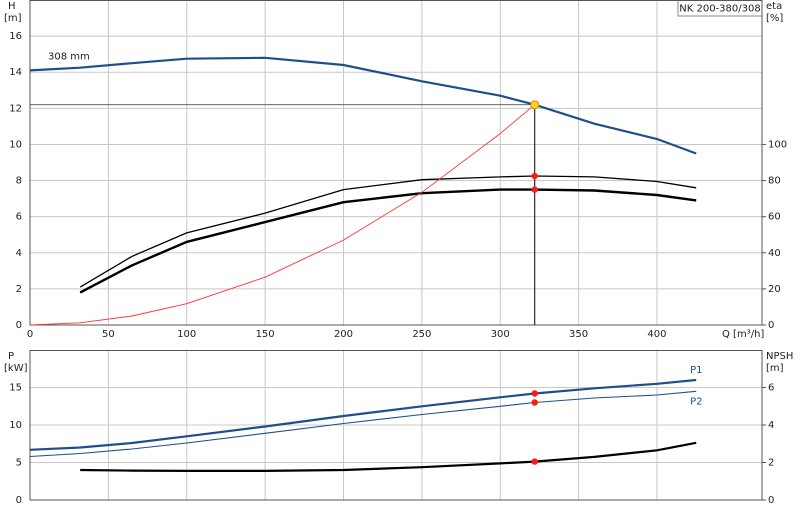 The width and height of the screenshot is (800, 520). Describe the element at coordinates (15, 72) in the screenshot. I see `y-tick-label: 14` at that location.